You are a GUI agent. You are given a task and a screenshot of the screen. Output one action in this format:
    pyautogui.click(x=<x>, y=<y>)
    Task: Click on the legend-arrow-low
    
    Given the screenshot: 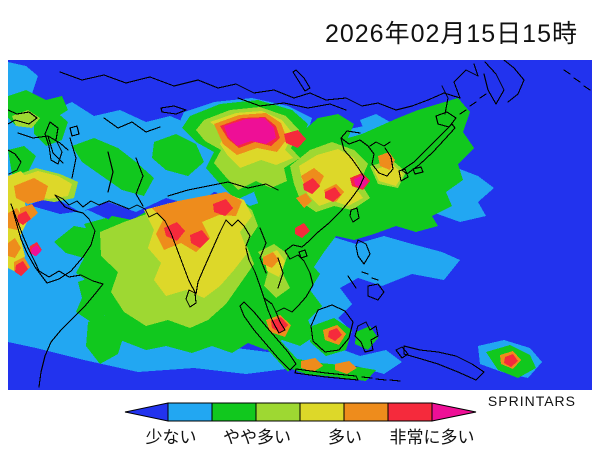 What is the action you would take?
    pyautogui.click(x=146, y=412)
    